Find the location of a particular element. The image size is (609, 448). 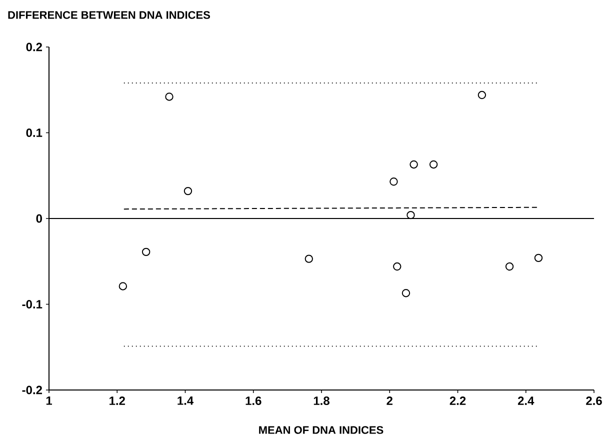

x-tick-label: 1 is located at coordinates (49, 400).